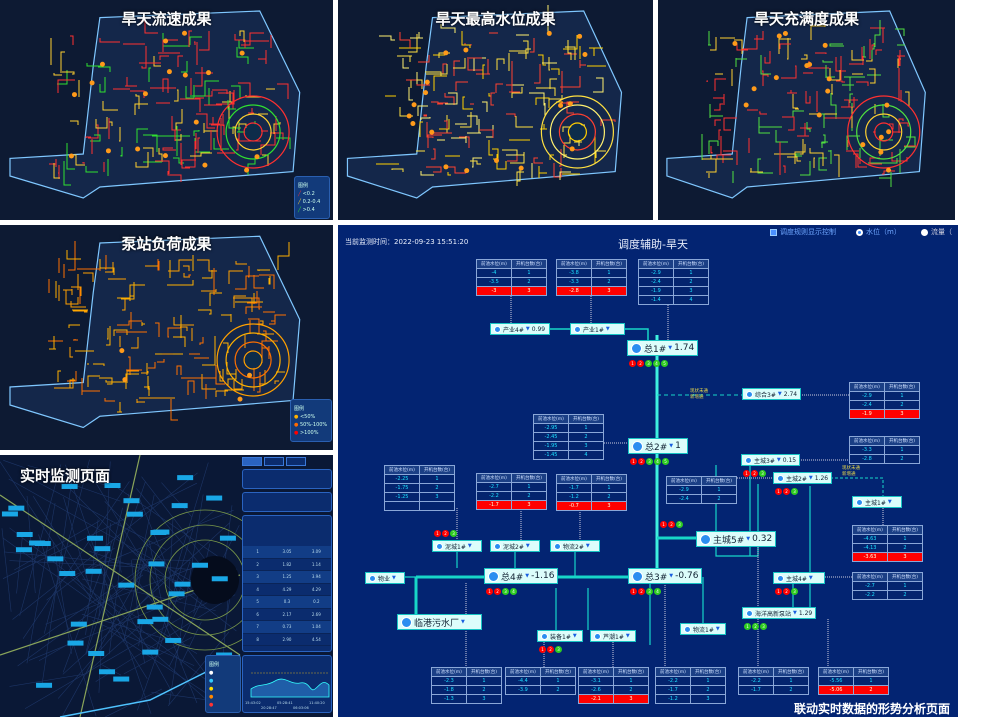 Image resolution: width=1000 pixels, height=724 pixels. What do you see at coordinates (568, 437) in the screenshot?
I see `sump-level-table: 前池水位(m) 开机台数(台) -2.95 1 -2.45 2 -1.95 3 -1.45 4` at bounding box center [568, 437].